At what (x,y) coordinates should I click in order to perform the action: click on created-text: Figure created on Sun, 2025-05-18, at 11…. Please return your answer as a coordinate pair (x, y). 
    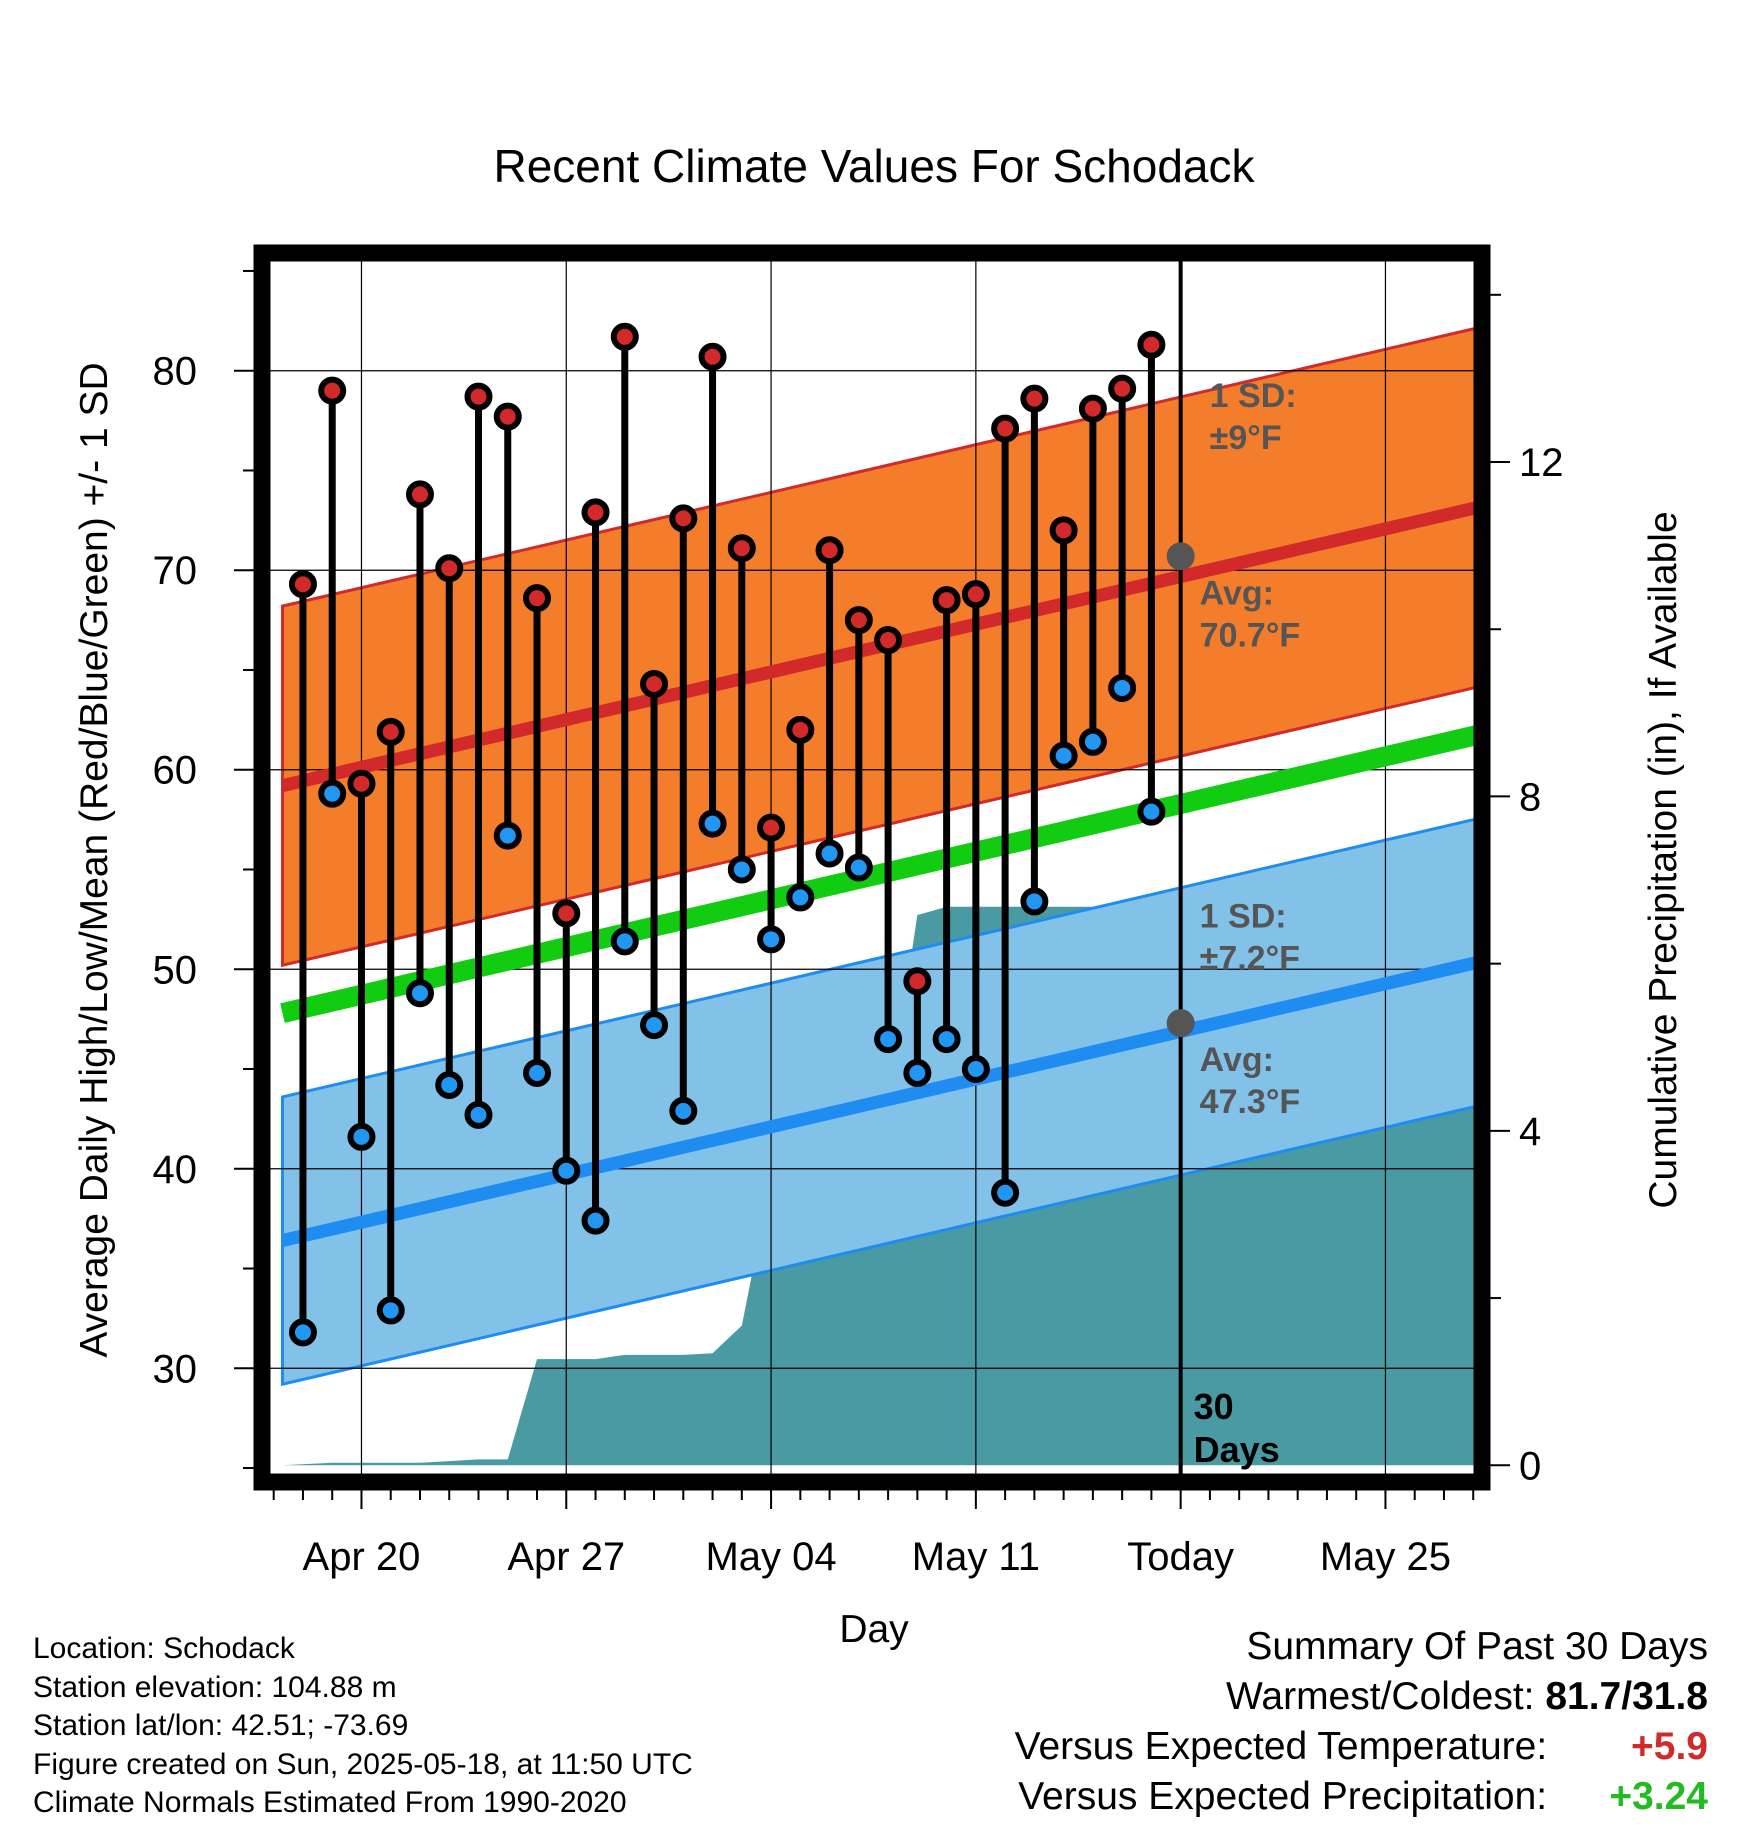
    Looking at the image, I should click on (363, 1764).